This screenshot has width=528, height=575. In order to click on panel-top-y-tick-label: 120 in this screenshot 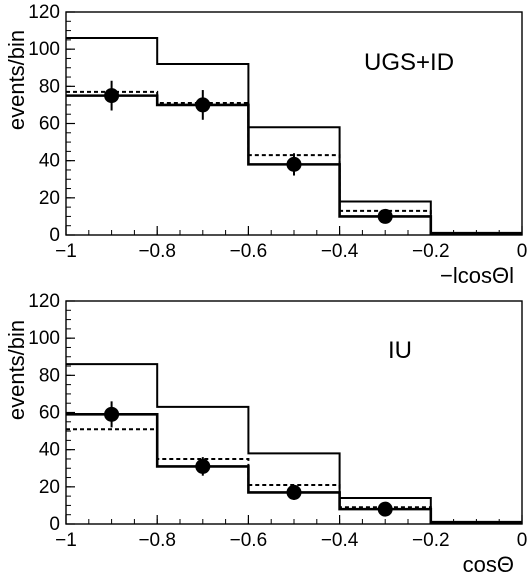, I will do `click(44, 12)`.